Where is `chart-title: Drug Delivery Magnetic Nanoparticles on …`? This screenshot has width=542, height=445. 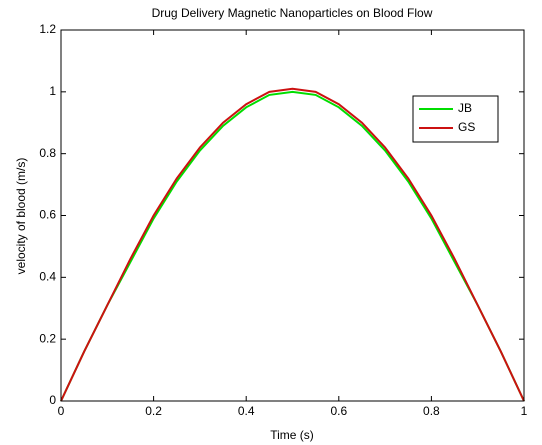
chart-title: Drug Delivery Magnetic Nanoparticles on … is located at coordinates (292, 13).